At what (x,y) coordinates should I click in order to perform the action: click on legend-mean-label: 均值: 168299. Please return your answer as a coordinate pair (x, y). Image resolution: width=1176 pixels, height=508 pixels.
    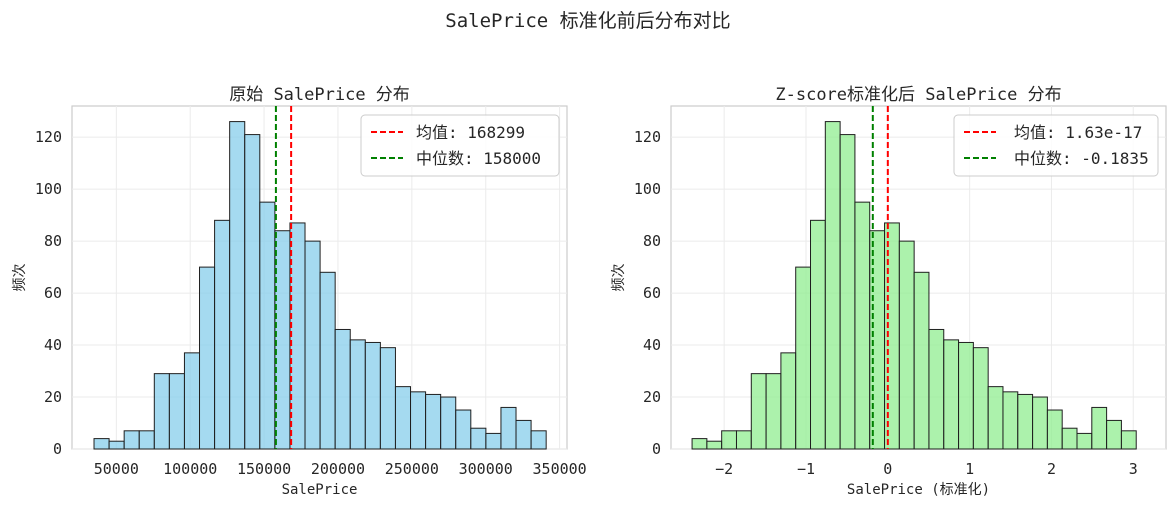
    Looking at the image, I should click on (470, 132).